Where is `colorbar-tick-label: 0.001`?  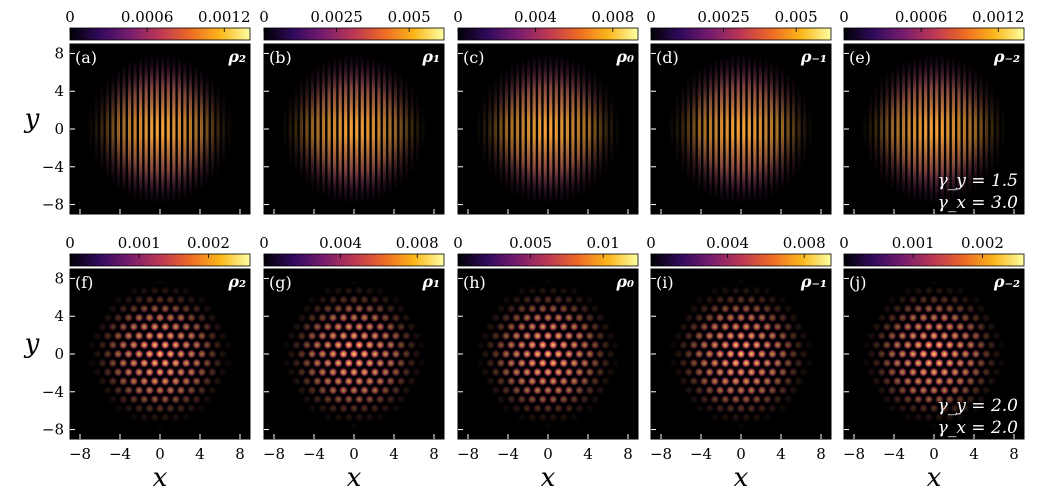 colorbar-tick-label: 0.001 is located at coordinates (139, 243).